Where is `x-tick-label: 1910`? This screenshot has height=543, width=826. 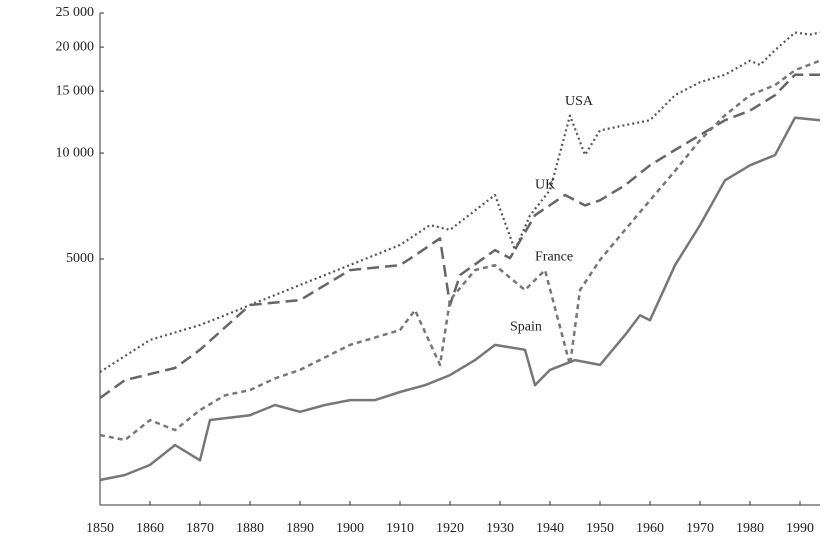 x-tick-label: 1910 is located at coordinates (400, 528).